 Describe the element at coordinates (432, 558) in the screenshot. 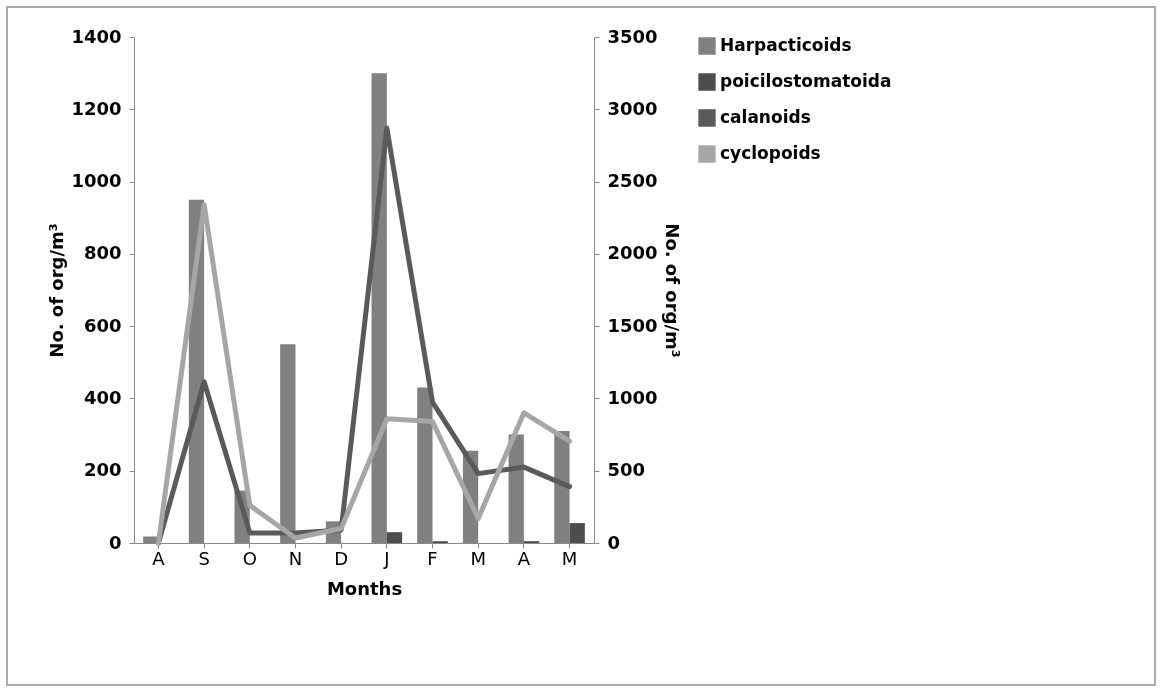

I see `x-tick-label: F` at that location.